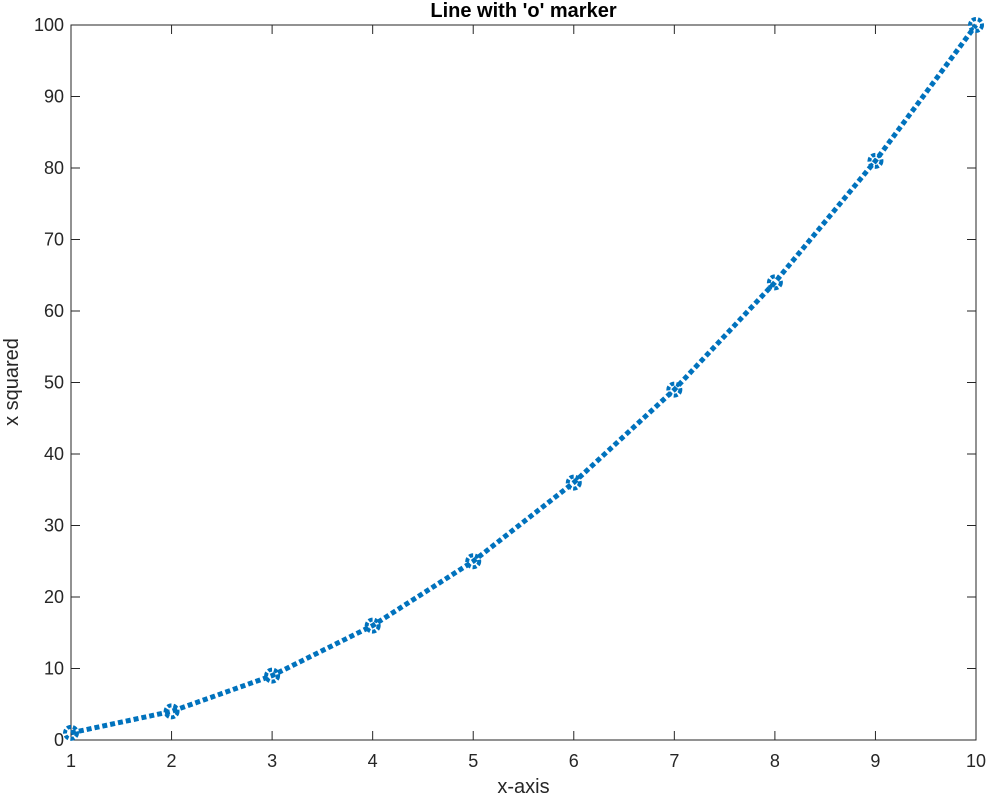 The height and width of the screenshot is (796, 990). What do you see at coordinates (54, 669) in the screenshot?
I see `y-tick-label: 10` at bounding box center [54, 669].